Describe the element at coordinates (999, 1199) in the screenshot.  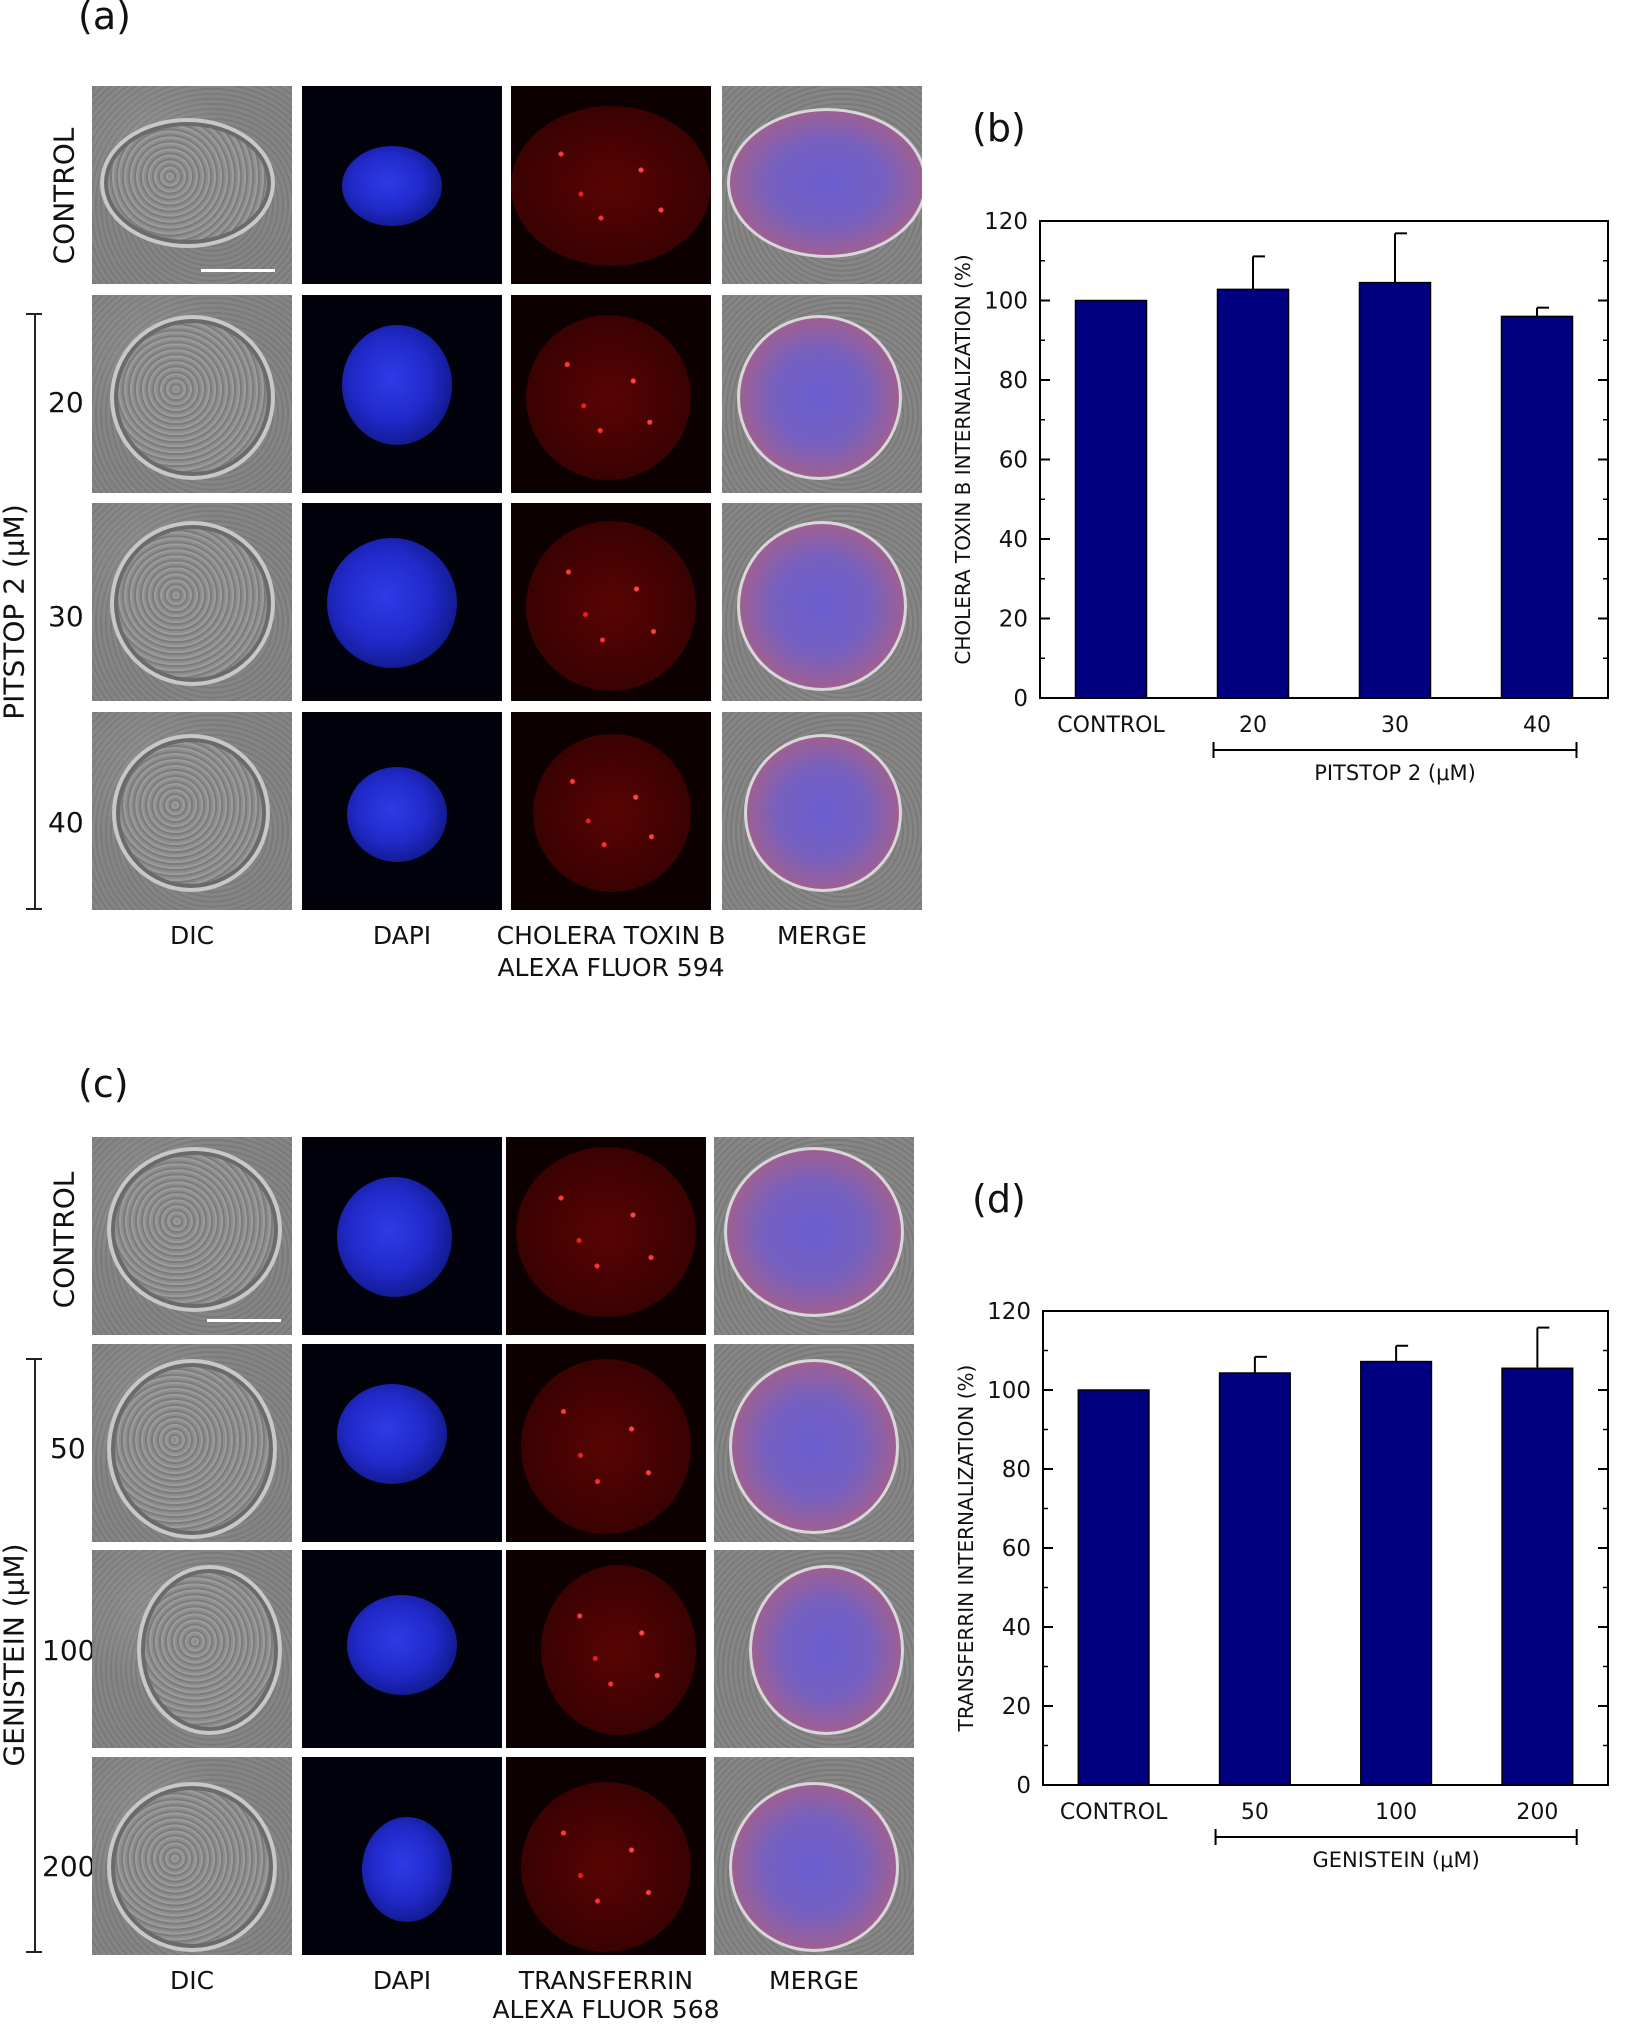
I see `panel-d-letter: (d)` at that location.